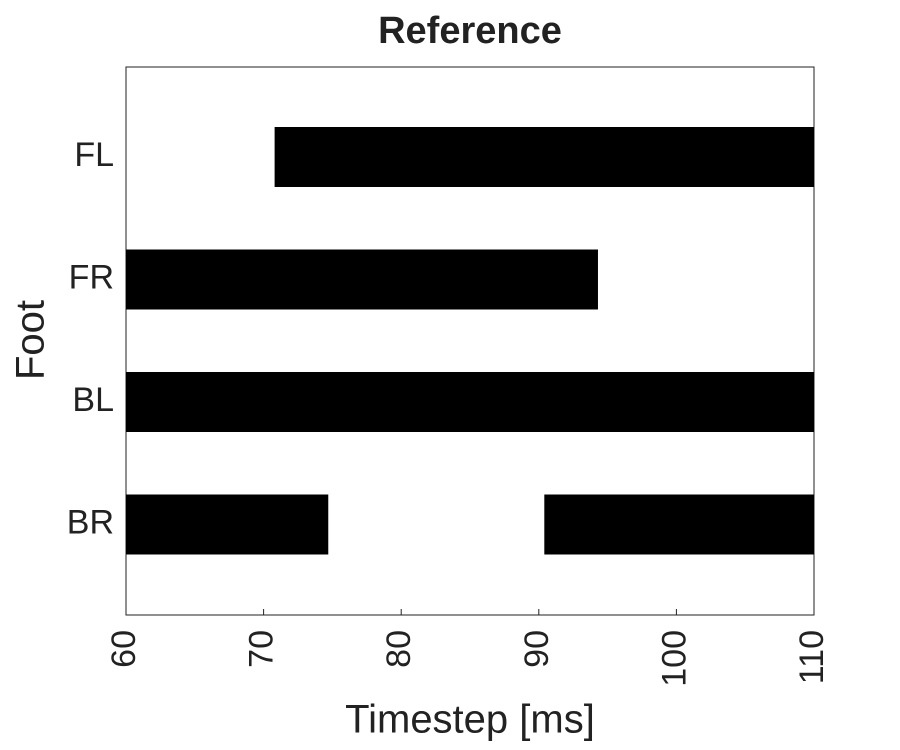  What do you see at coordinates (94, 155) in the screenshot?
I see `y-tick-label: FL` at bounding box center [94, 155].